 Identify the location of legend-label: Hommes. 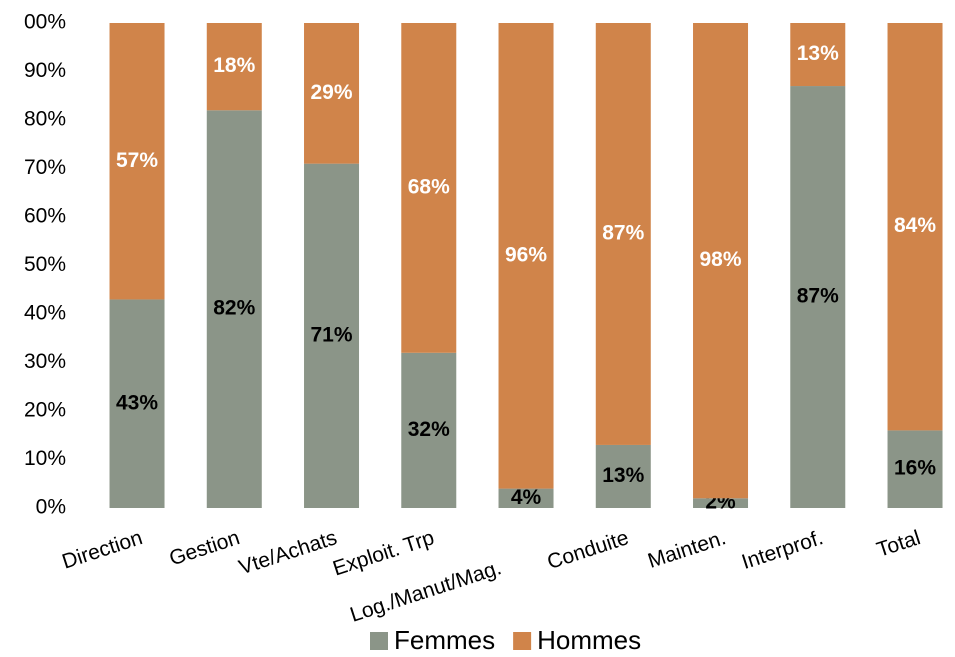
(589, 640).